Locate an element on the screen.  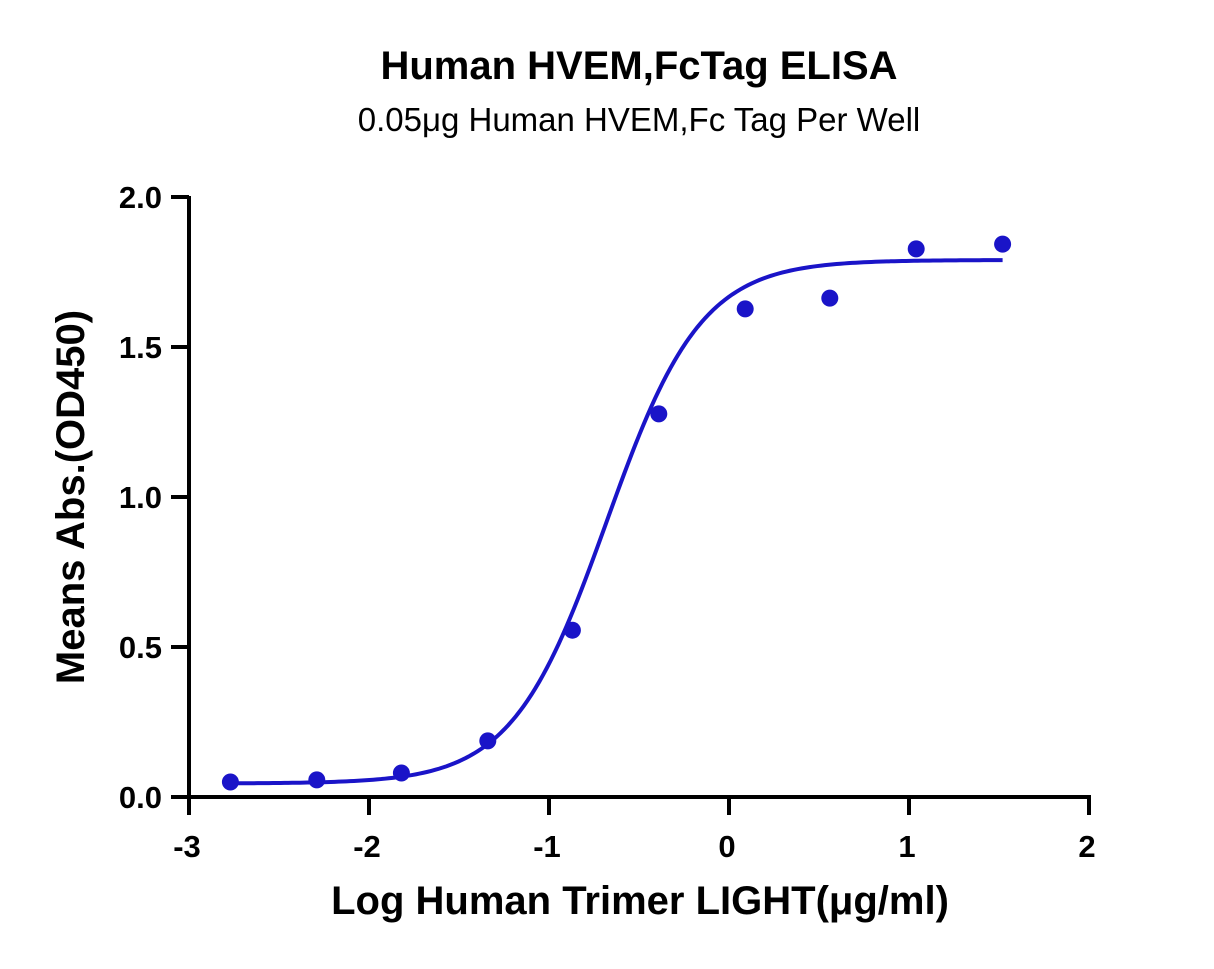
x-tick-label: -3 is located at coordinates (187, 846).